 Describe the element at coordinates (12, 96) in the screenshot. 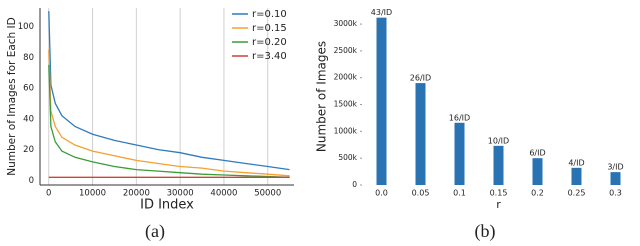

I see `y-axis-label: Number of Images for Each ID` at that location.